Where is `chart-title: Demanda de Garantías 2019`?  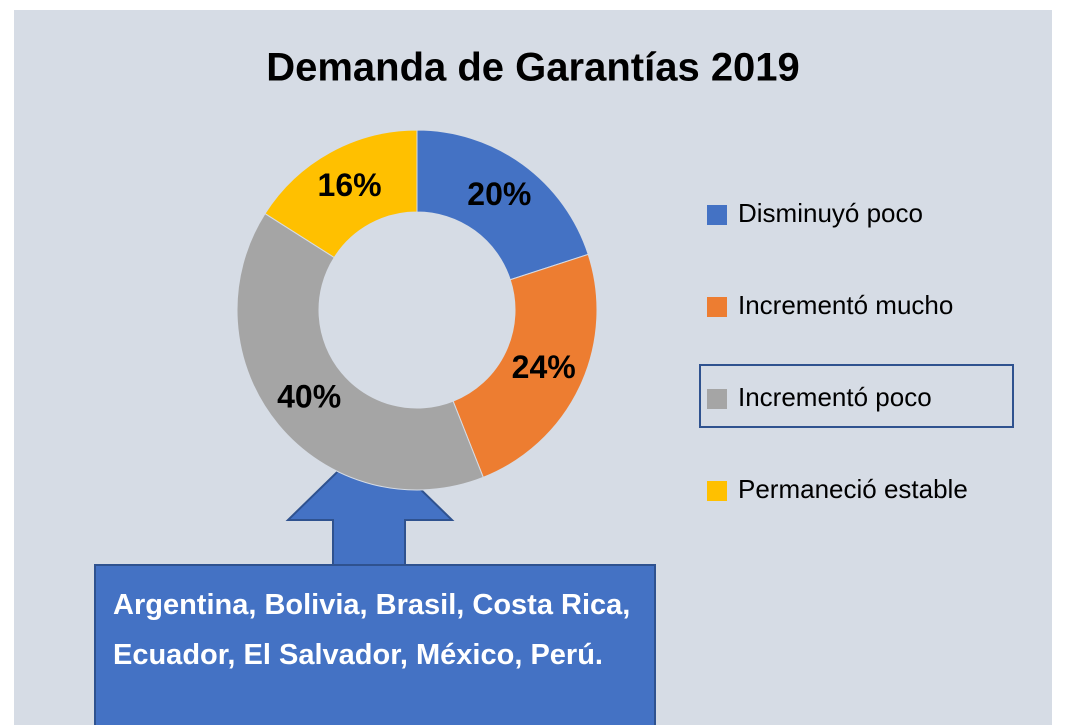 chart-title: Demanda de Garantías 2019 is located at coordinates (533, 68).